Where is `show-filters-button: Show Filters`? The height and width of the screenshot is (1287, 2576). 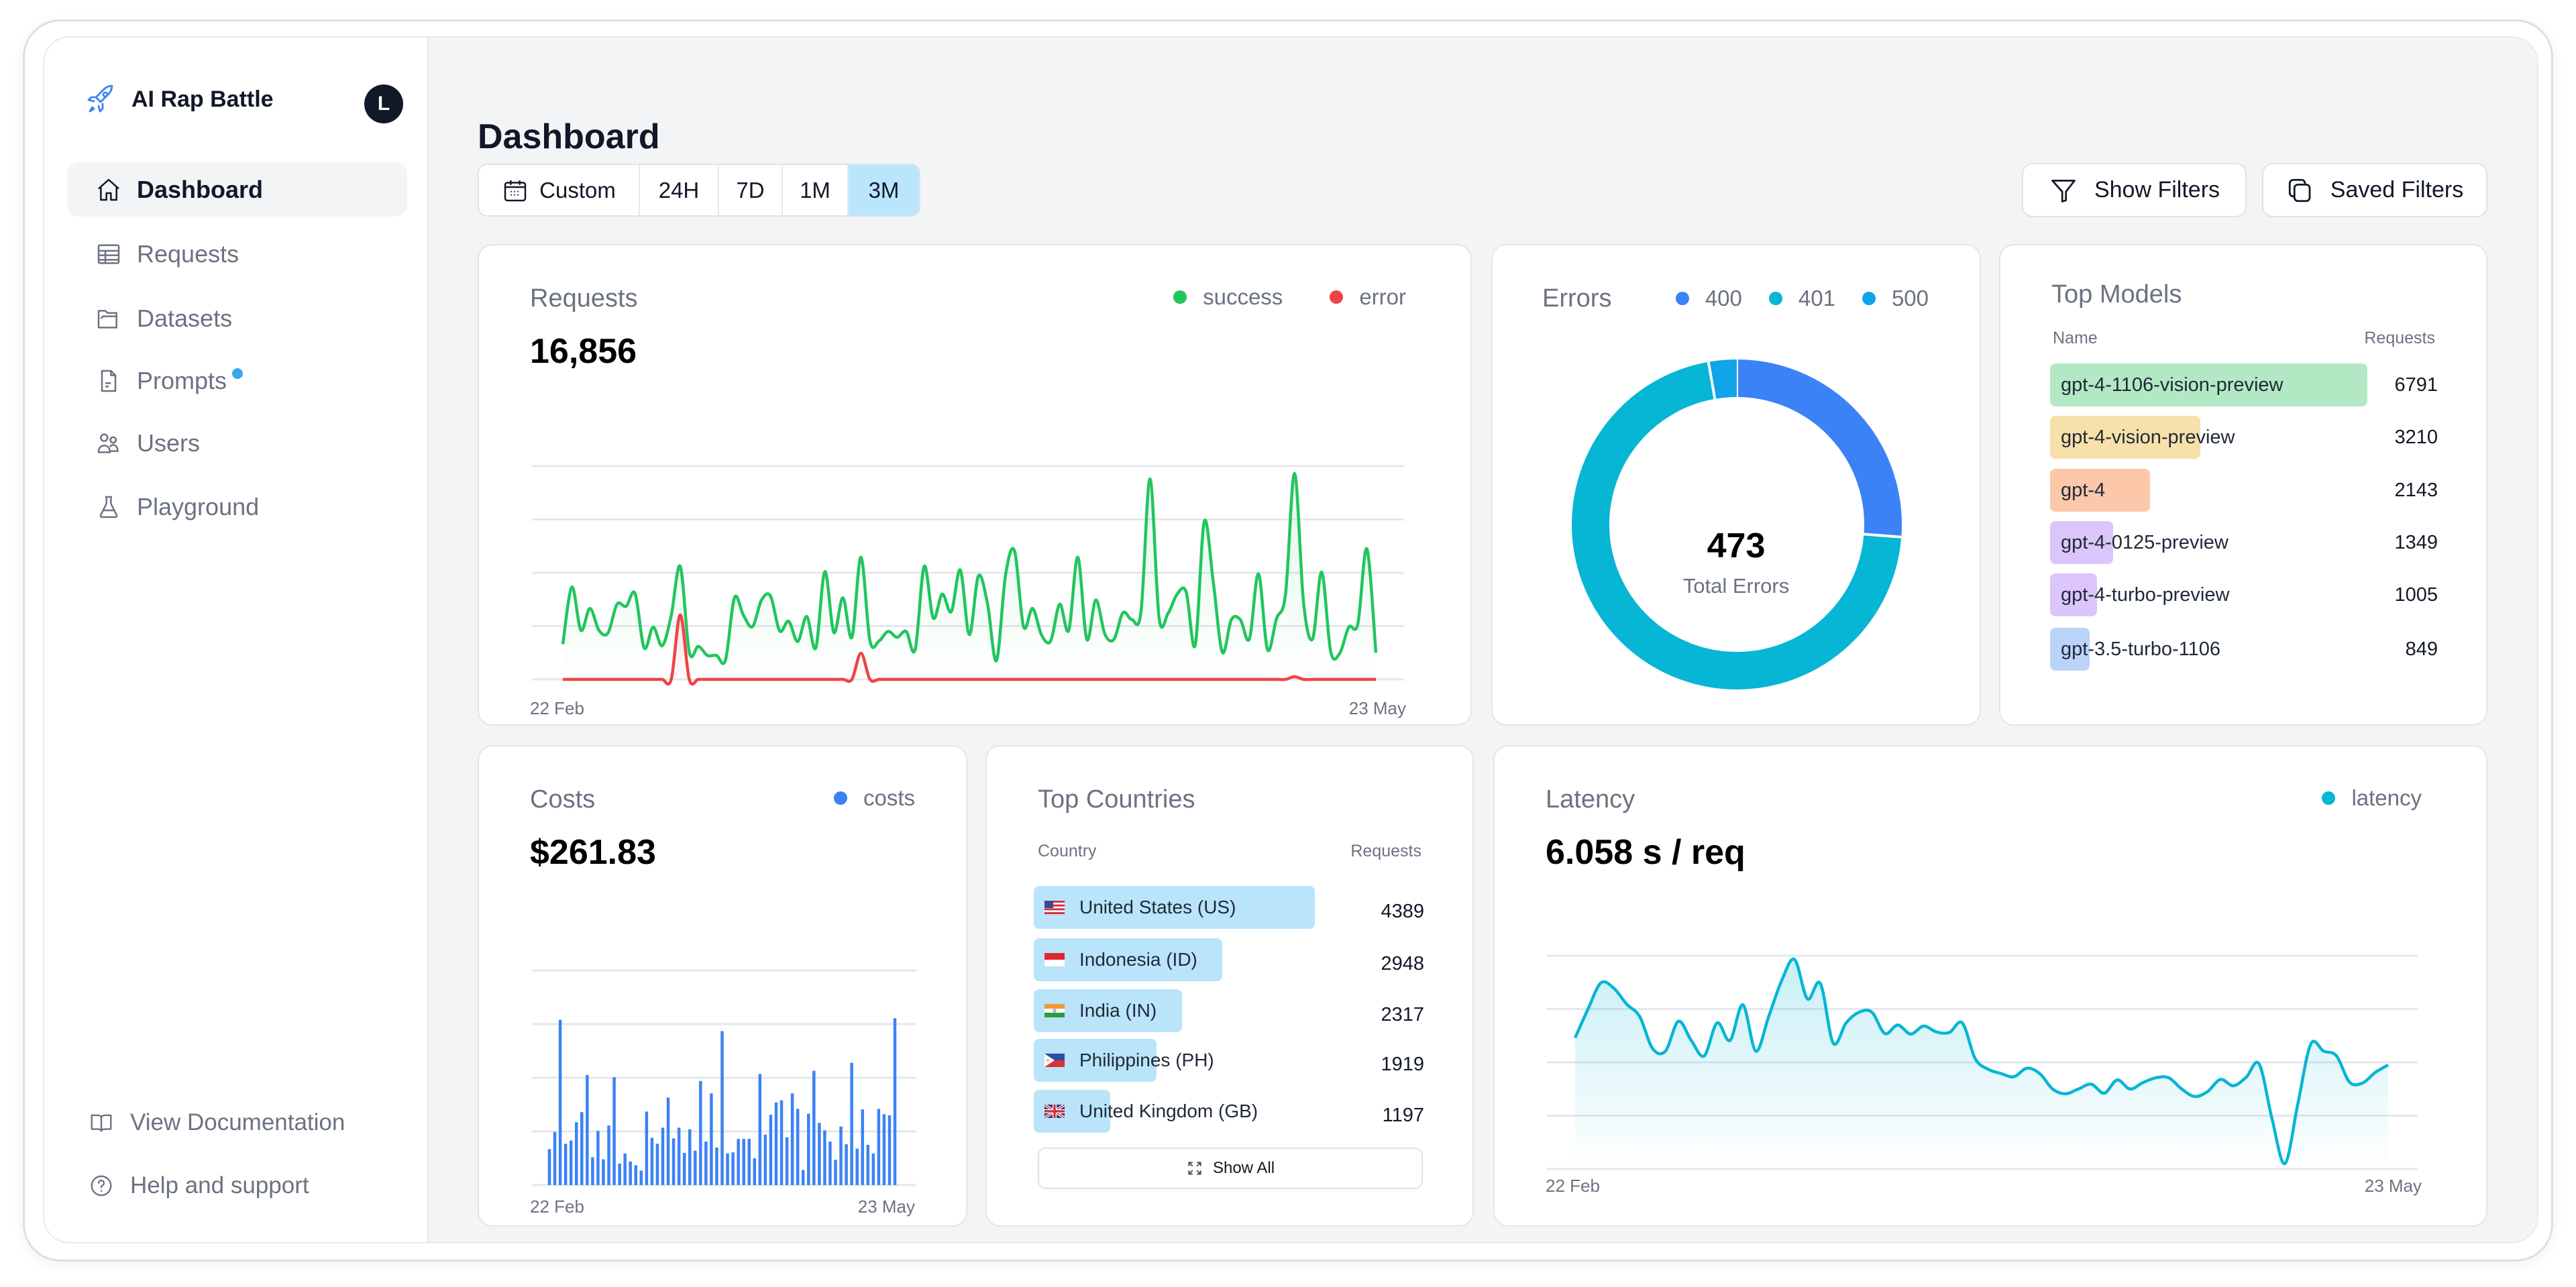 show-filters-button: Show Filters is located at coordinates (2134, 190).